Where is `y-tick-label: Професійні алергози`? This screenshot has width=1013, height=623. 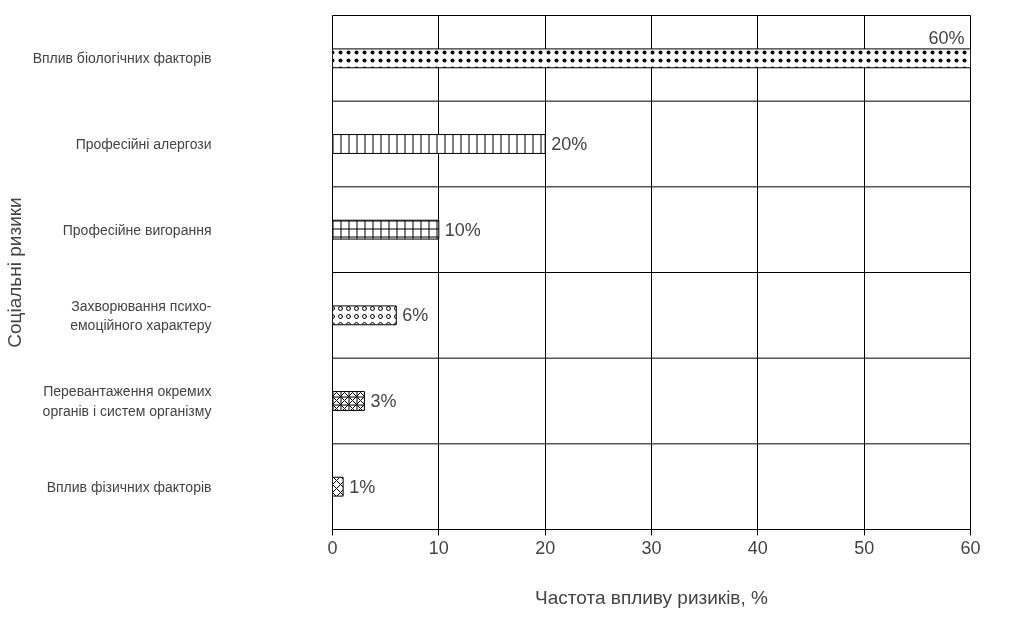
y-tick-label: Професійні алергози is located at coordinates (143, 144).